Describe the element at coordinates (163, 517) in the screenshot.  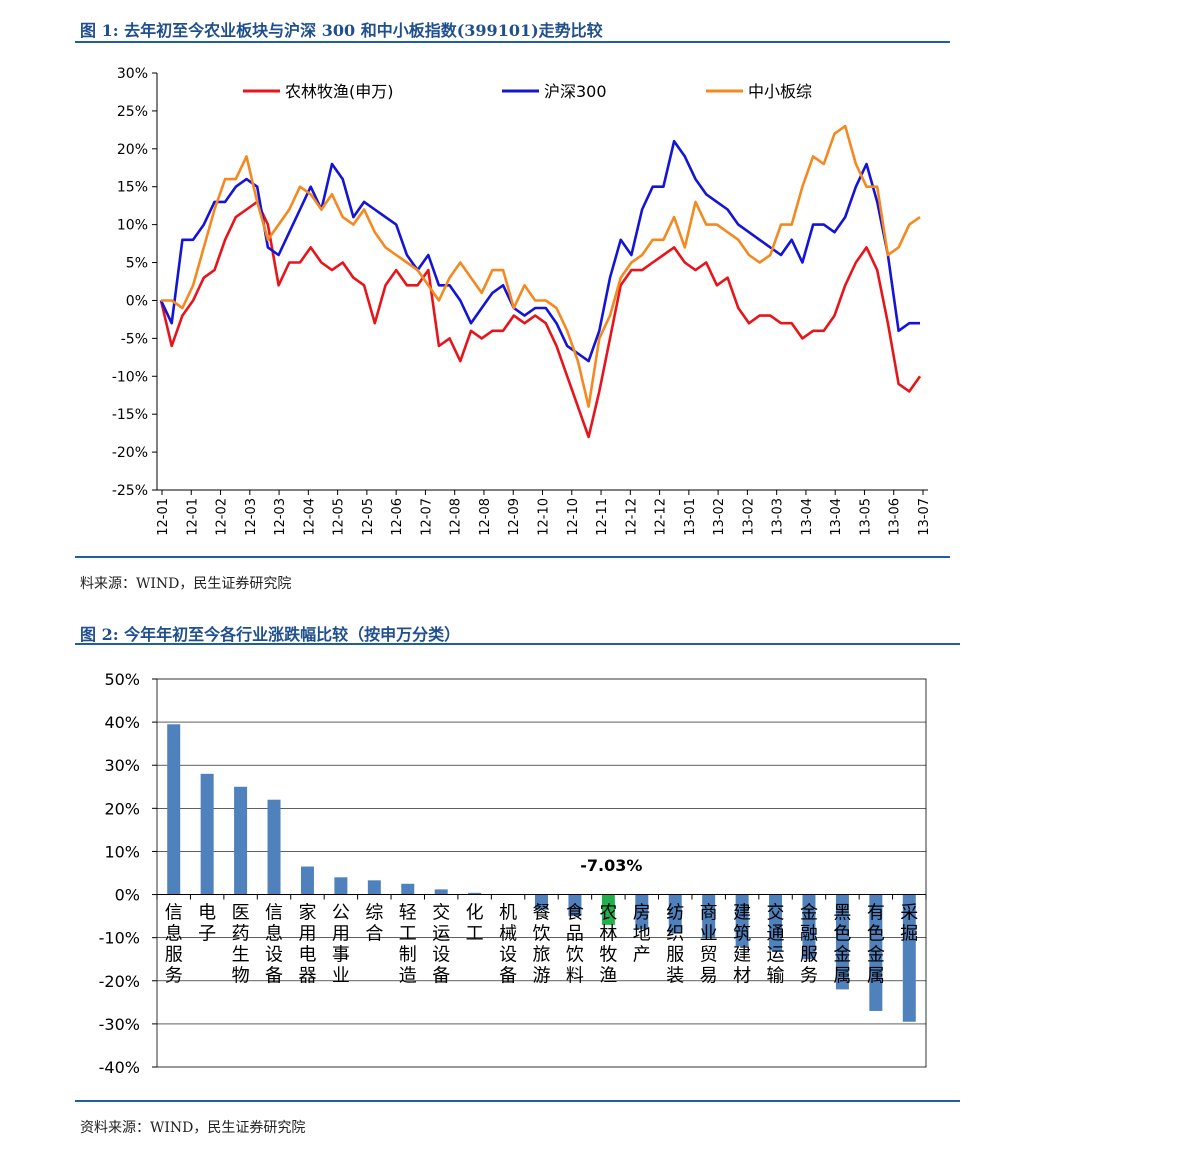
I see `x-tick-label: 12-01` at that location.